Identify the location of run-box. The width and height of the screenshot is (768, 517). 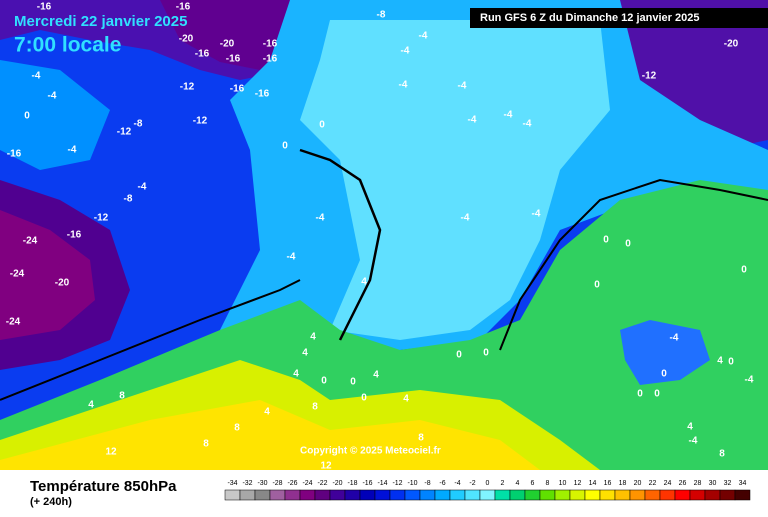
(619, 18).